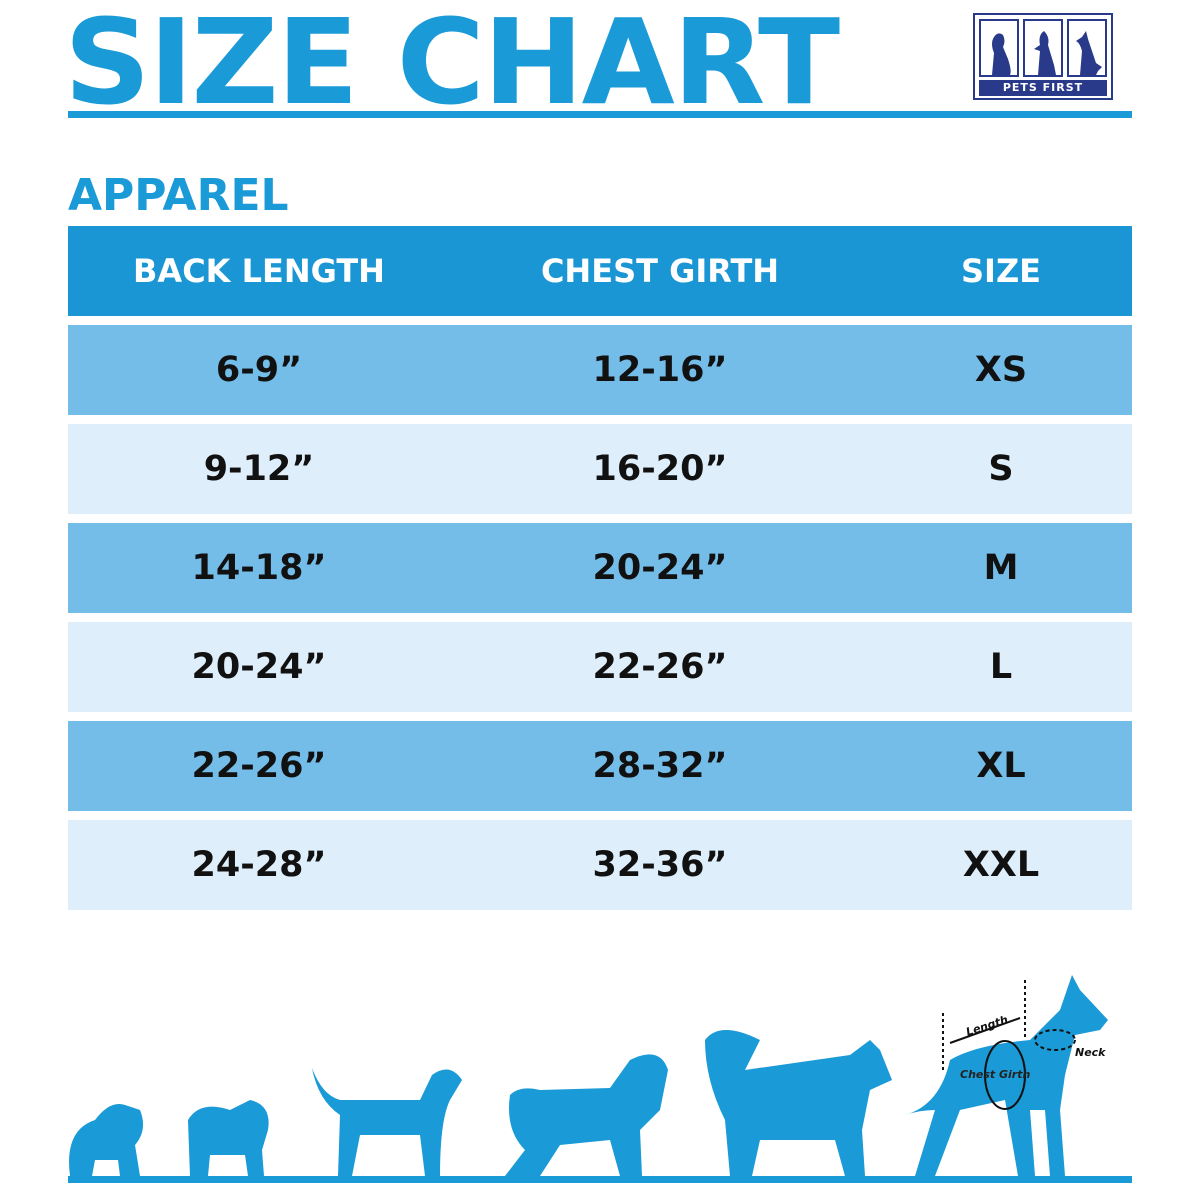 The image size is (1200, 1200). What do you see at coordinates (798, 1103) in the screenshot?
I see `husky-silhouette` at bounding box center [798, 1103].